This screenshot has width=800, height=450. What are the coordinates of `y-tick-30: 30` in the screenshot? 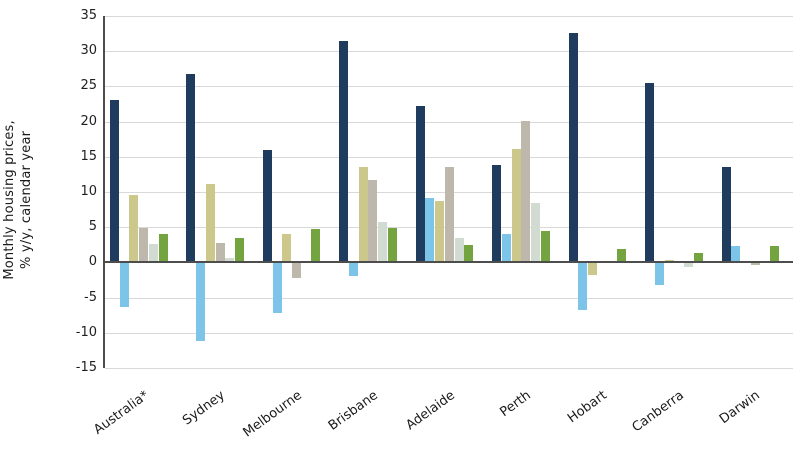 It's located at (88, 51).